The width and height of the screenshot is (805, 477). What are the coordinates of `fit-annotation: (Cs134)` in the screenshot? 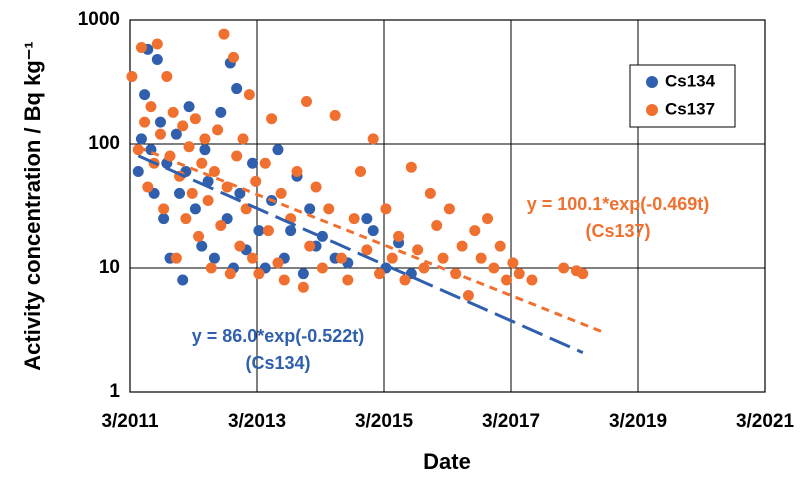 It's located at (277, 363).